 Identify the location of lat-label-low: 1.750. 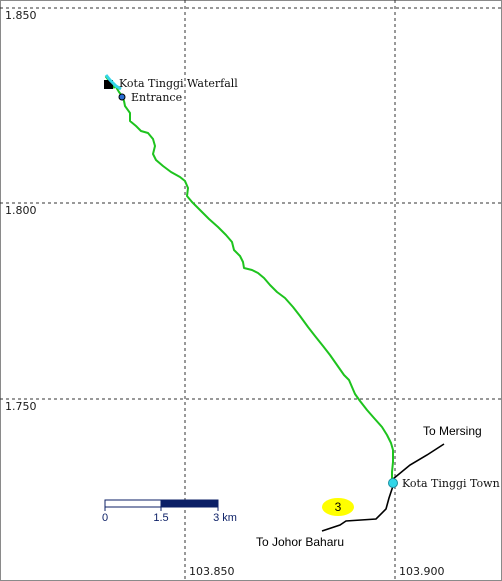
(21, 406).